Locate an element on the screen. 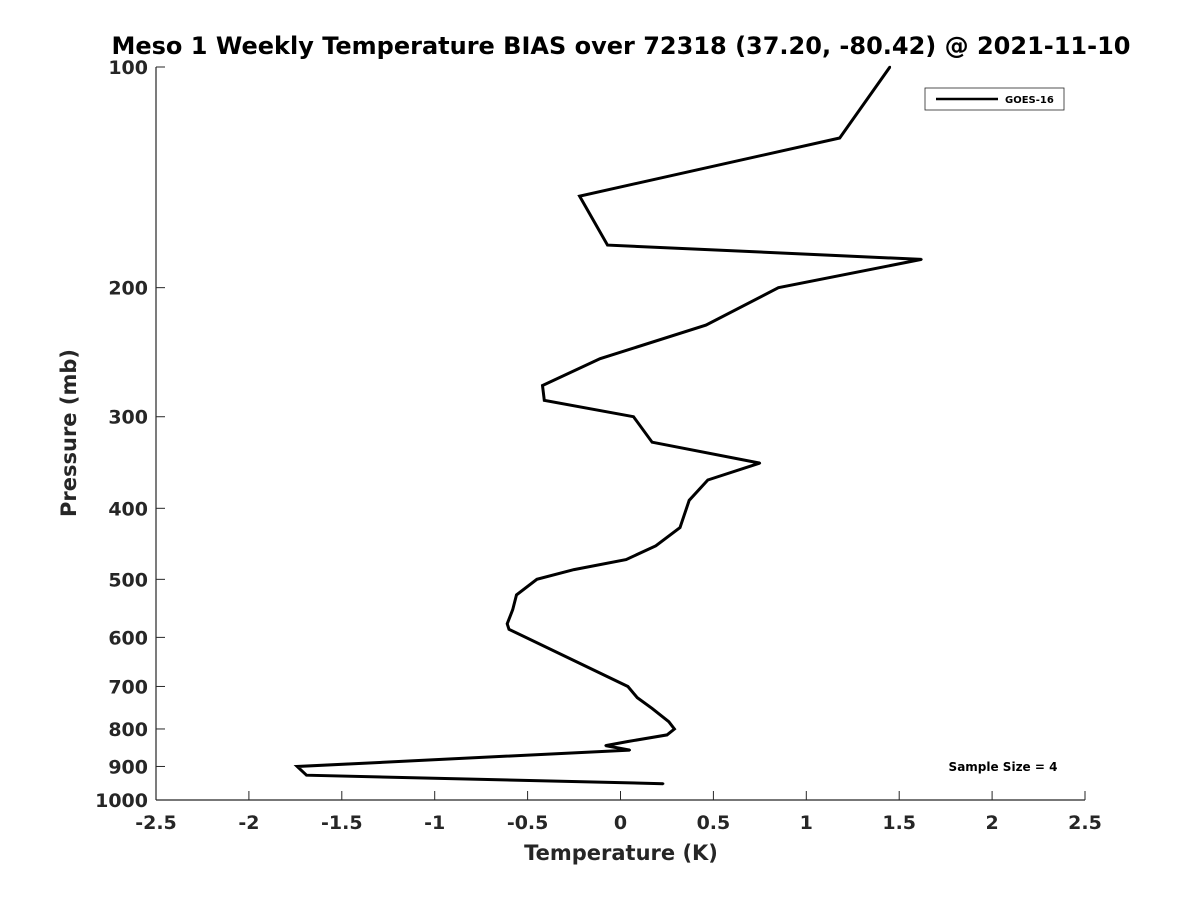 This screenshot has width=1200, height=900. x-tick-label: 0 is located at coordinates (620, 823).